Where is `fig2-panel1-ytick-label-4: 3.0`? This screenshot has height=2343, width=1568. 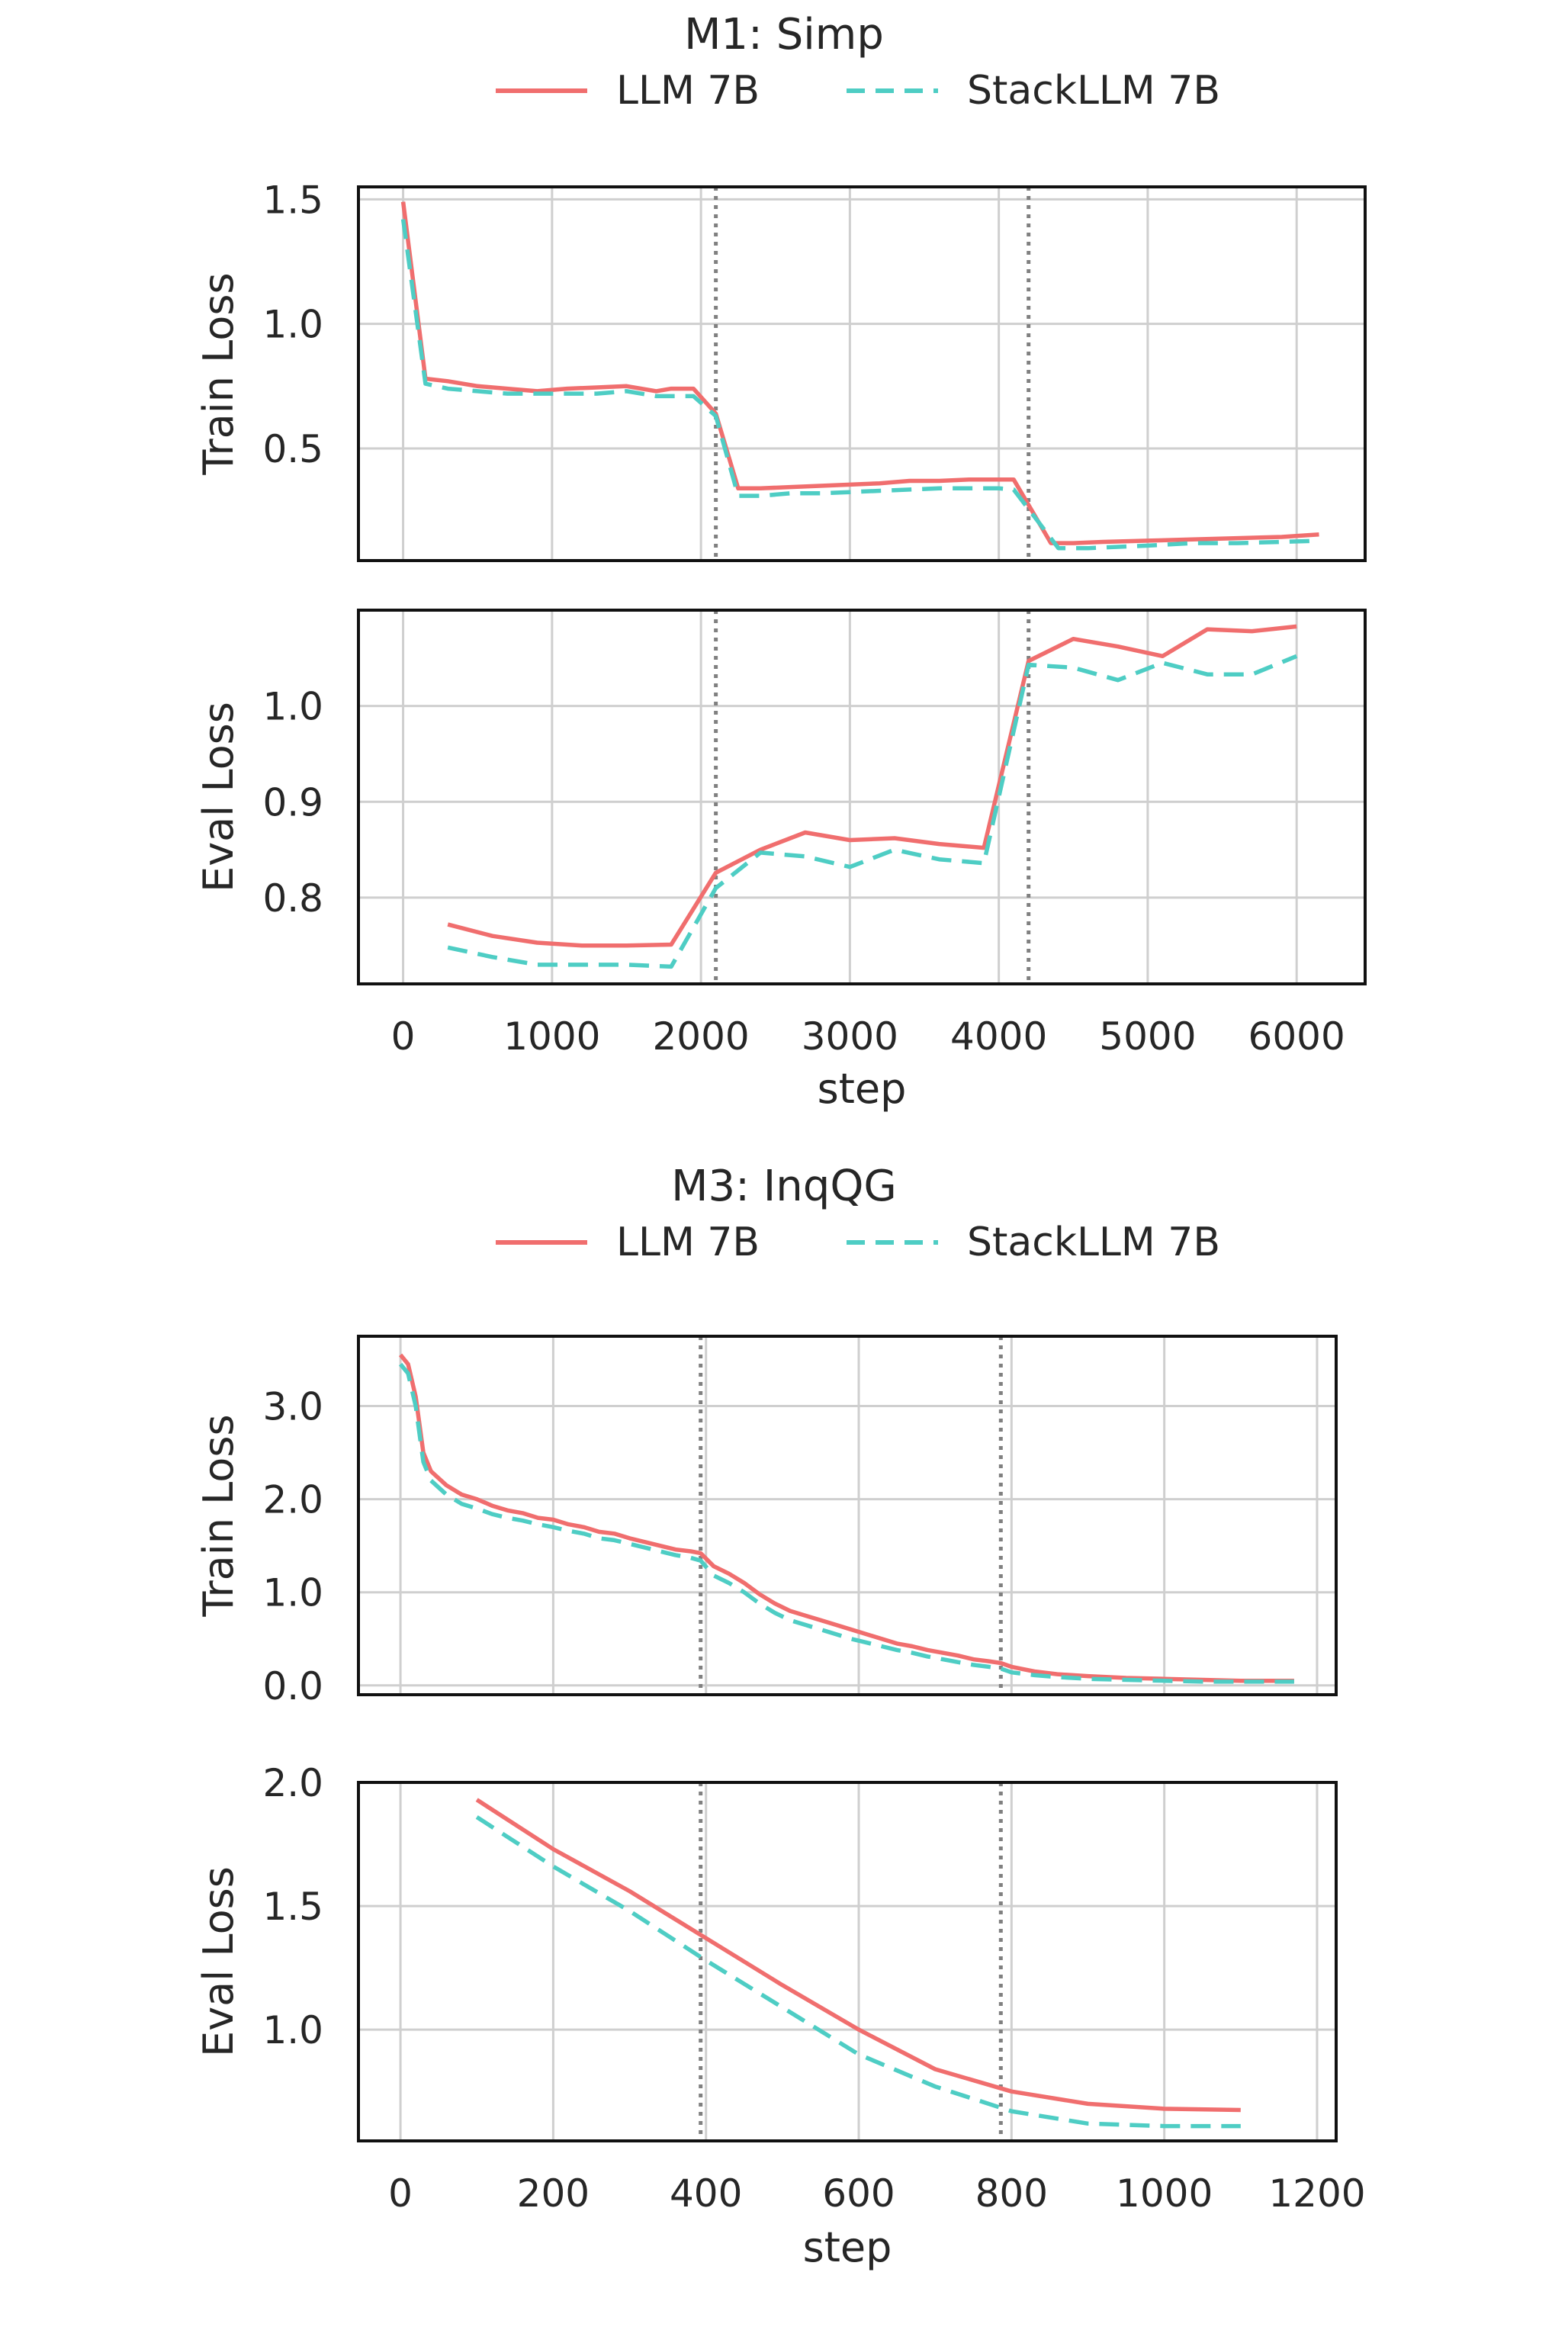 fig2-panel1-ytick-label-4: 3.0 is located at coordinates (292, 1407).